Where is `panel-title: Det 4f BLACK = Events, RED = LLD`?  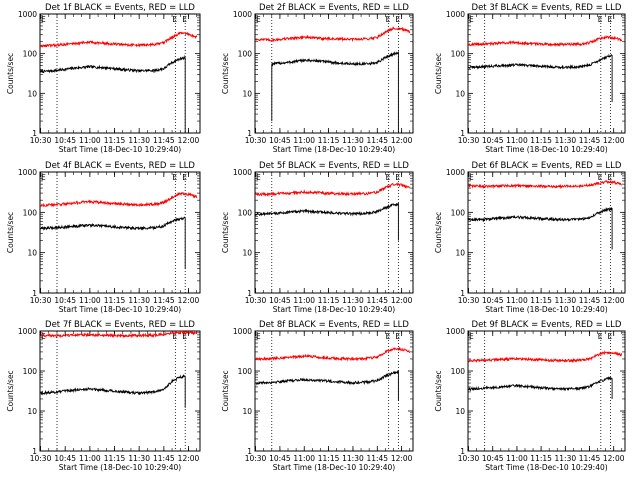
panel-title: Det 4f BLACK = Events, RED = LLD is located at coordinates (120, 166).